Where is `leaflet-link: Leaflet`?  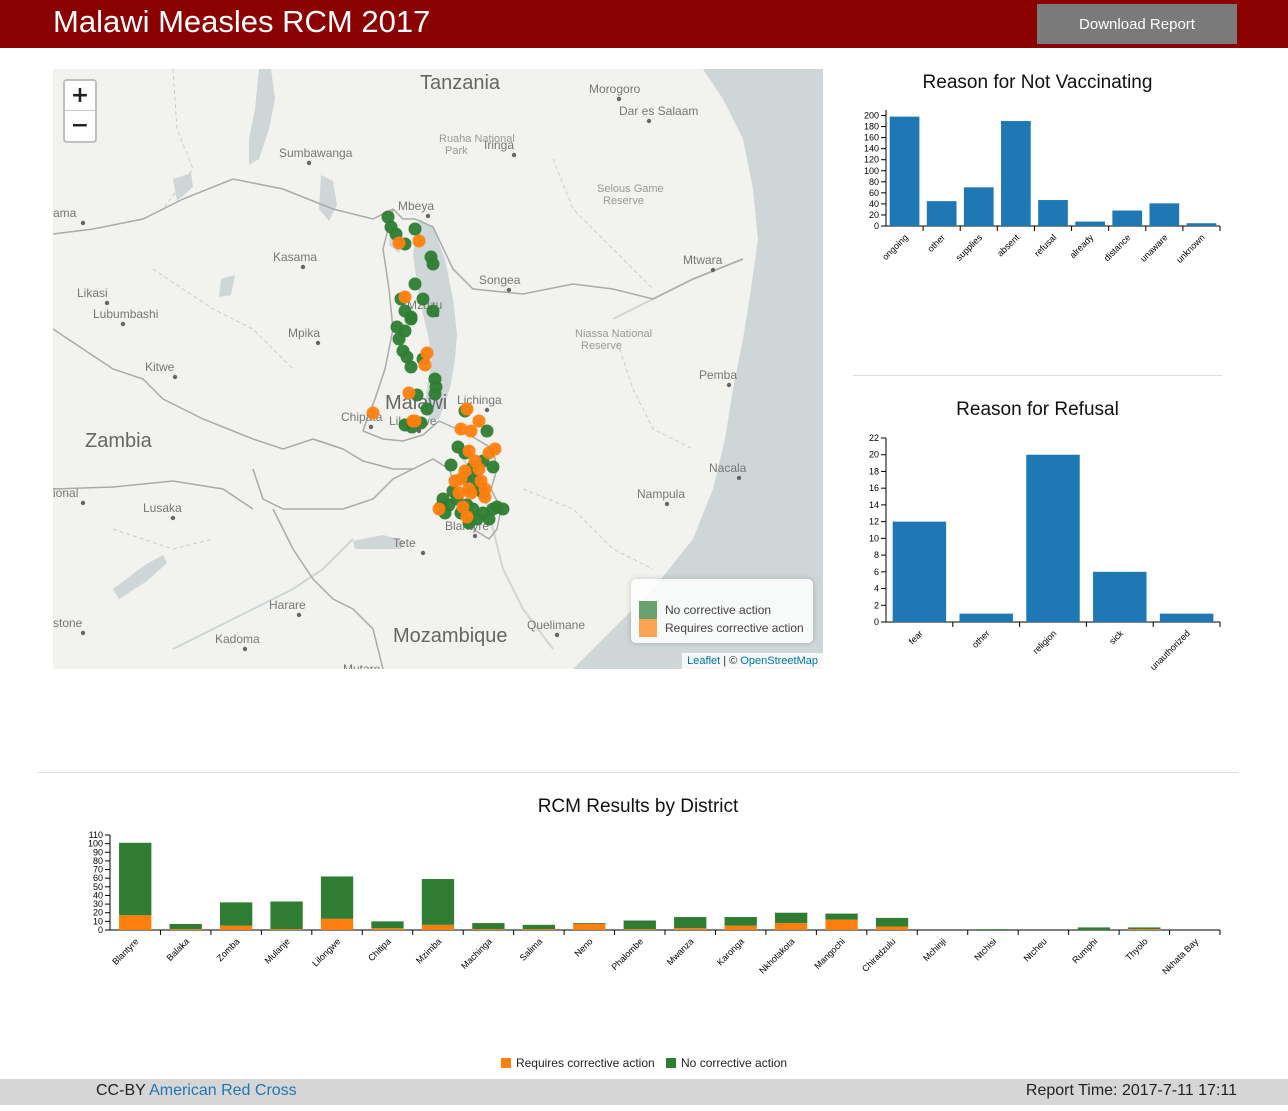 leaflet-link: Leaflet is located at coordinates (704, 661).